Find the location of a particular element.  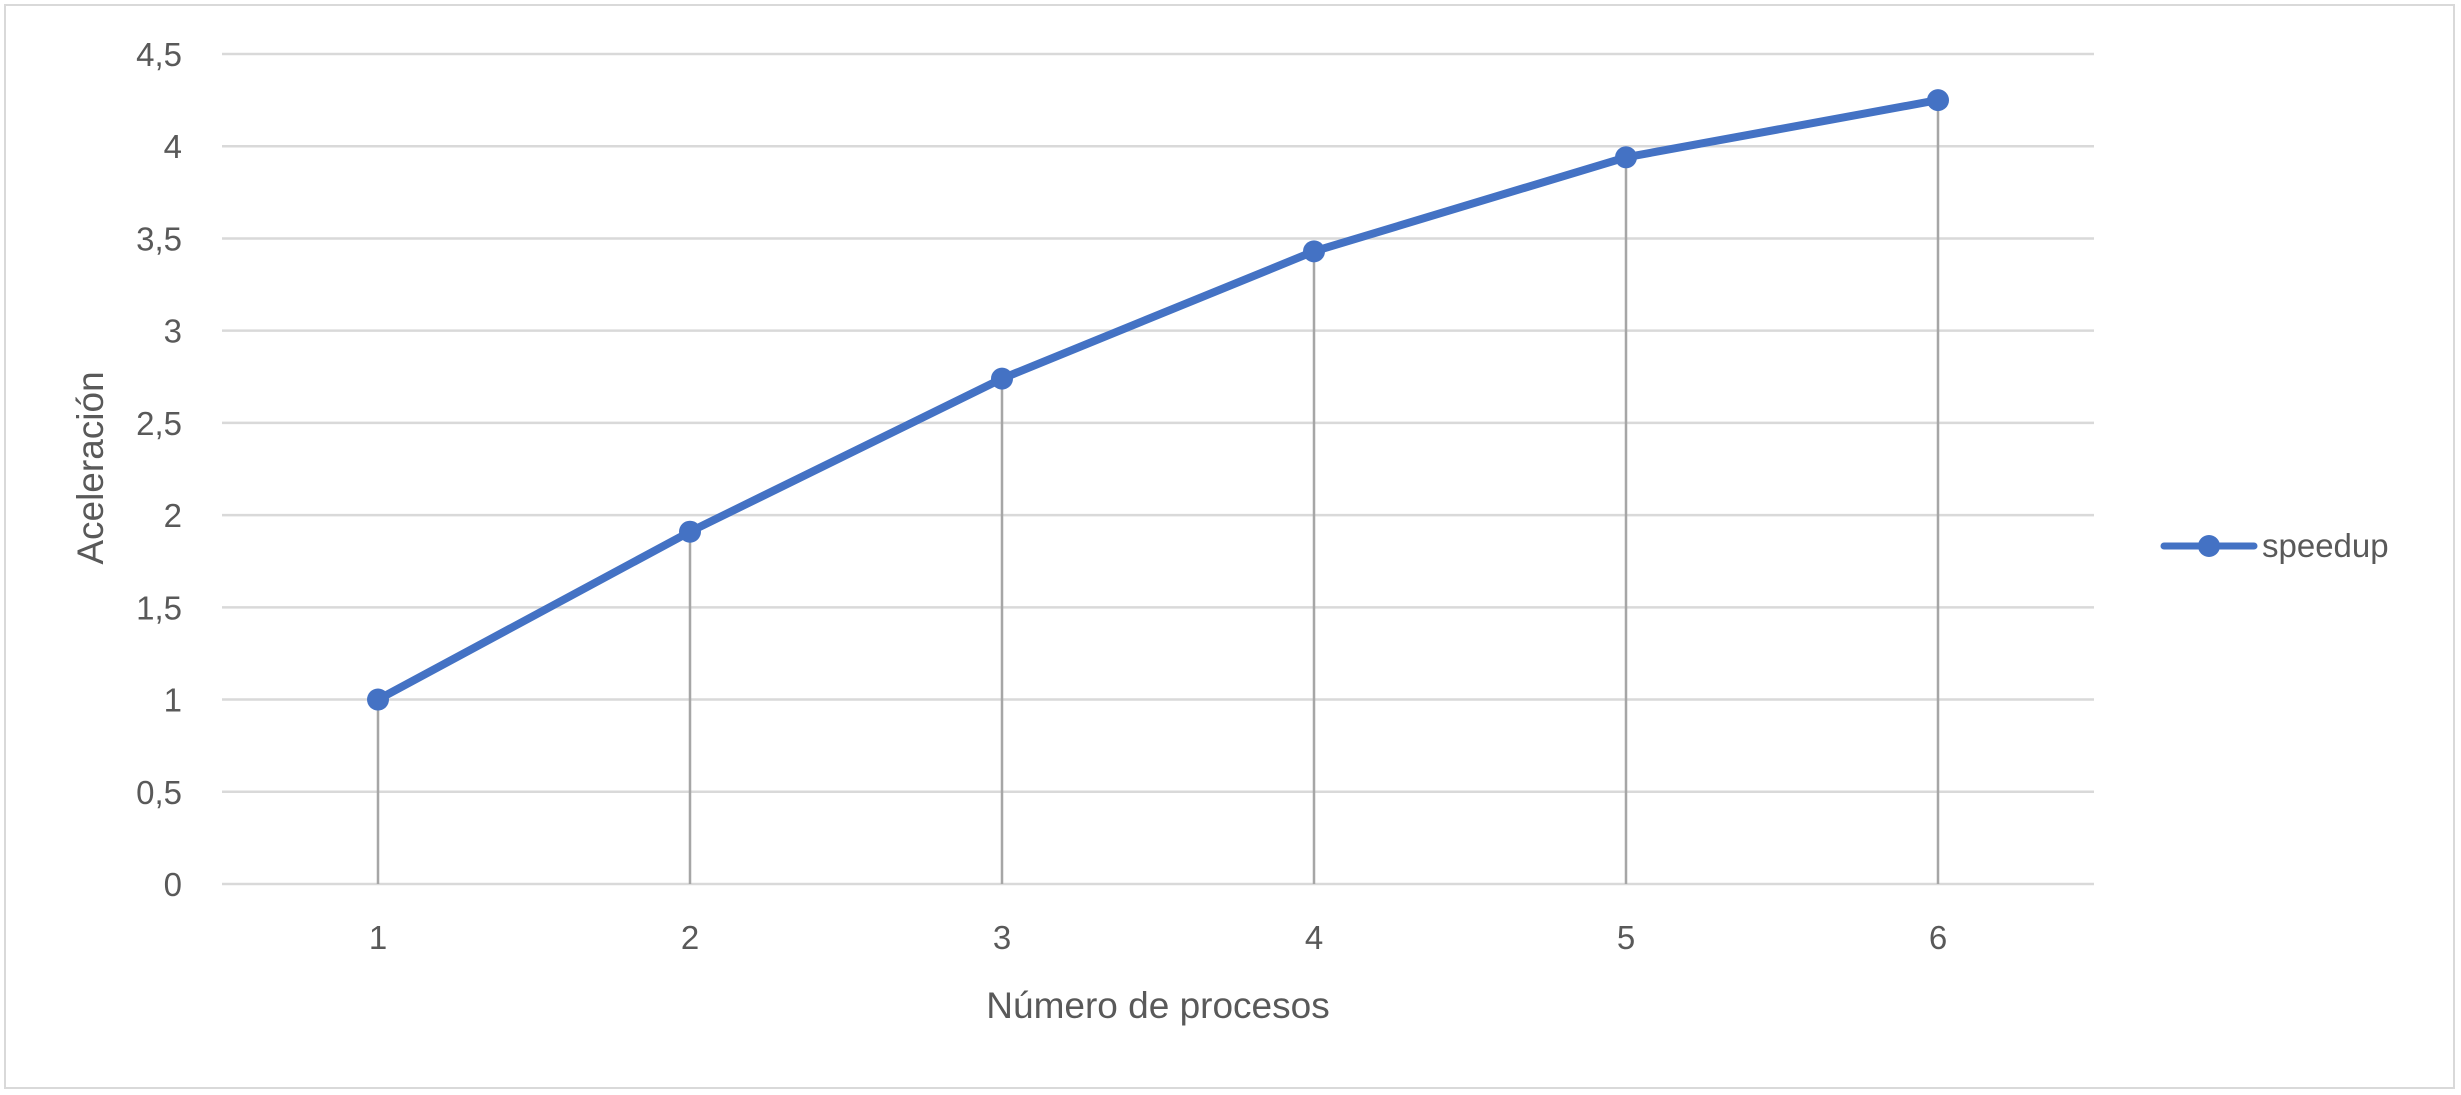

y-tick-label: 3,5 is located at coordinates (159, 238).